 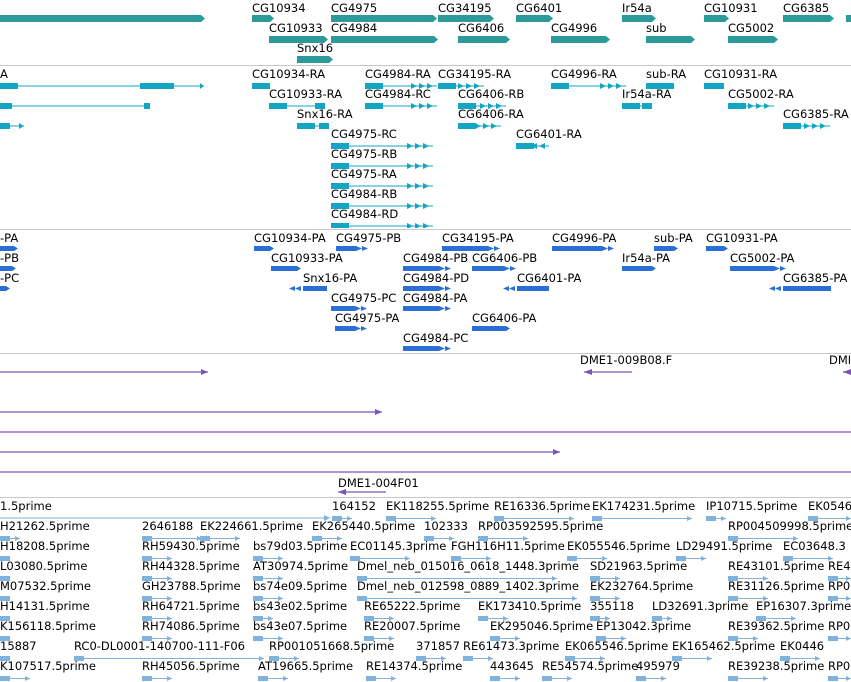 I want to click on est-feature: RE31126.5prime, so click(x=412, y=549).